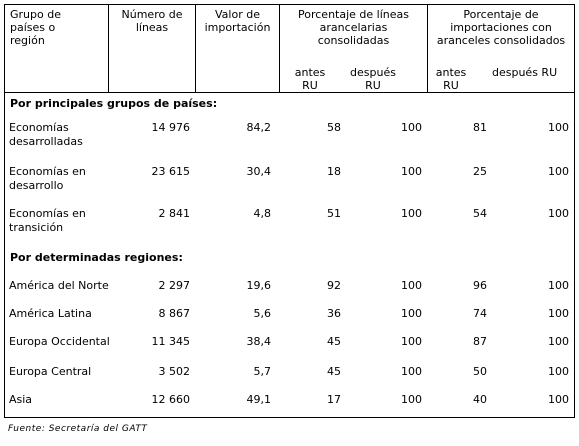  I want to click on header-value: Valor de importación, so click(237, 21).